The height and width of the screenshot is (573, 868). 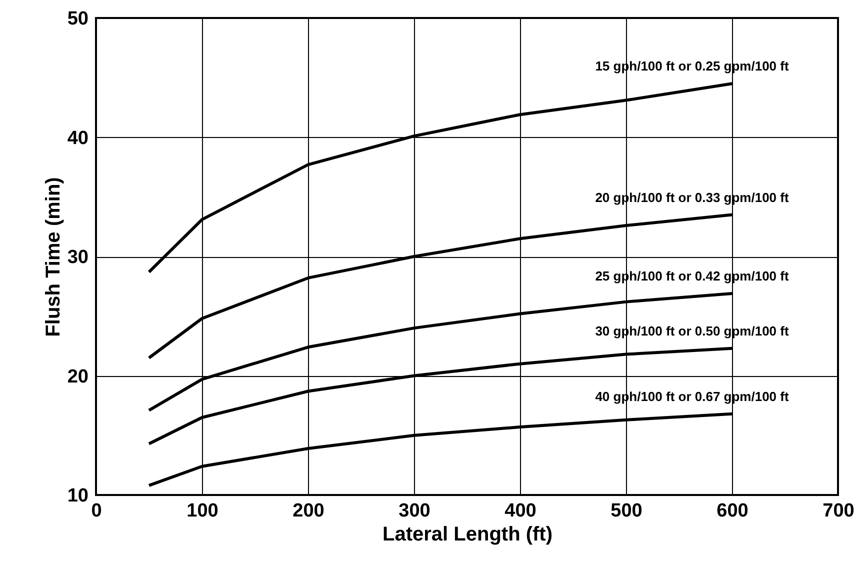 What do you see at coordinates (520, 511) in the screenshot?
I see `x-tick-label: 400` at bounding box center [520, 511].